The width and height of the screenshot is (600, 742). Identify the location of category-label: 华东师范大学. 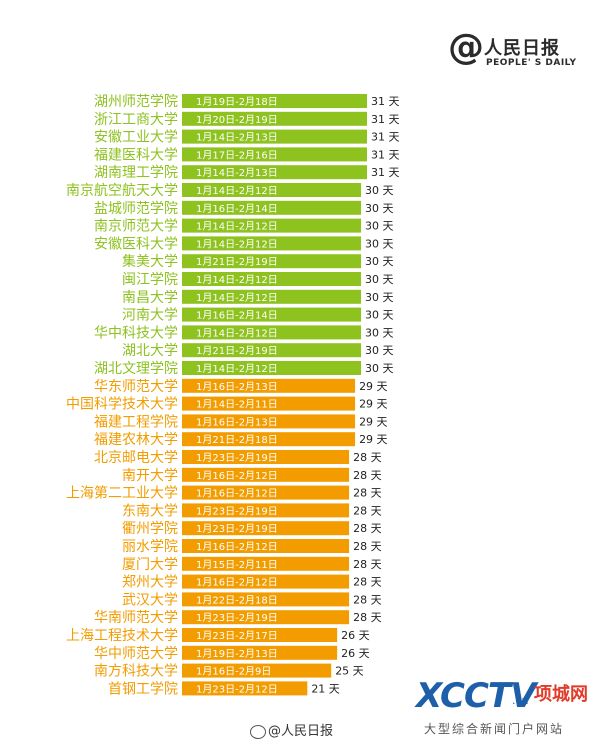
(136, 386).